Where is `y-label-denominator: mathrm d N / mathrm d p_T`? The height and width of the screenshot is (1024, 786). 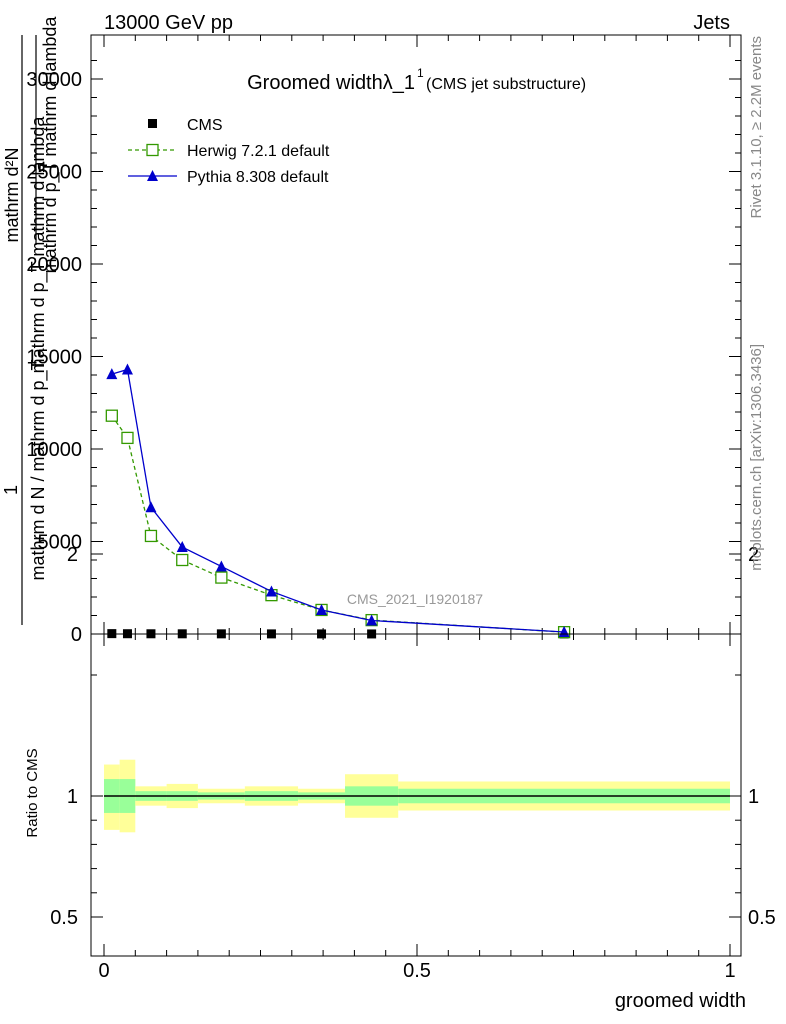
y-label-denominator: mathrm d N / mathrm d p_T is located at coordinates (38, 469).